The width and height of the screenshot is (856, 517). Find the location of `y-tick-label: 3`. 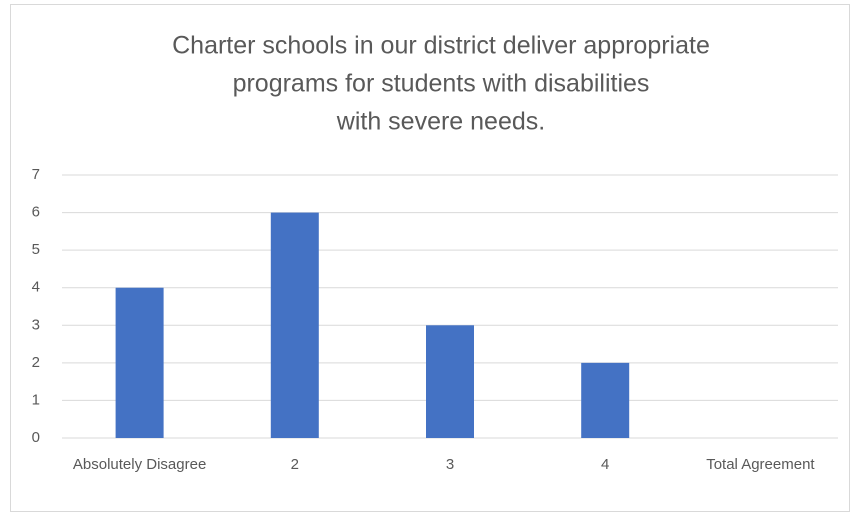

y-tick-label: 3 is located at coordinates (36, 324).